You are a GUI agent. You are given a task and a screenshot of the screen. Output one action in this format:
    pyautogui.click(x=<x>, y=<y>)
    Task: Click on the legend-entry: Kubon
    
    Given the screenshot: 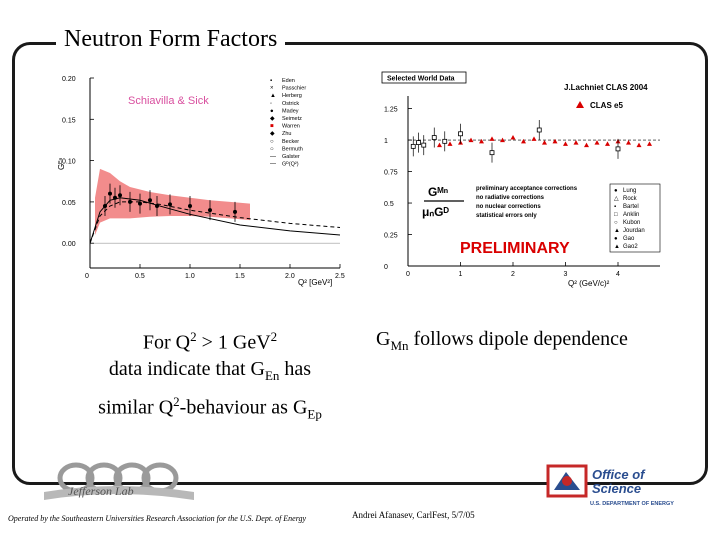 What is the action you would take?
    pyautogui.click(x=631, y=223)
    